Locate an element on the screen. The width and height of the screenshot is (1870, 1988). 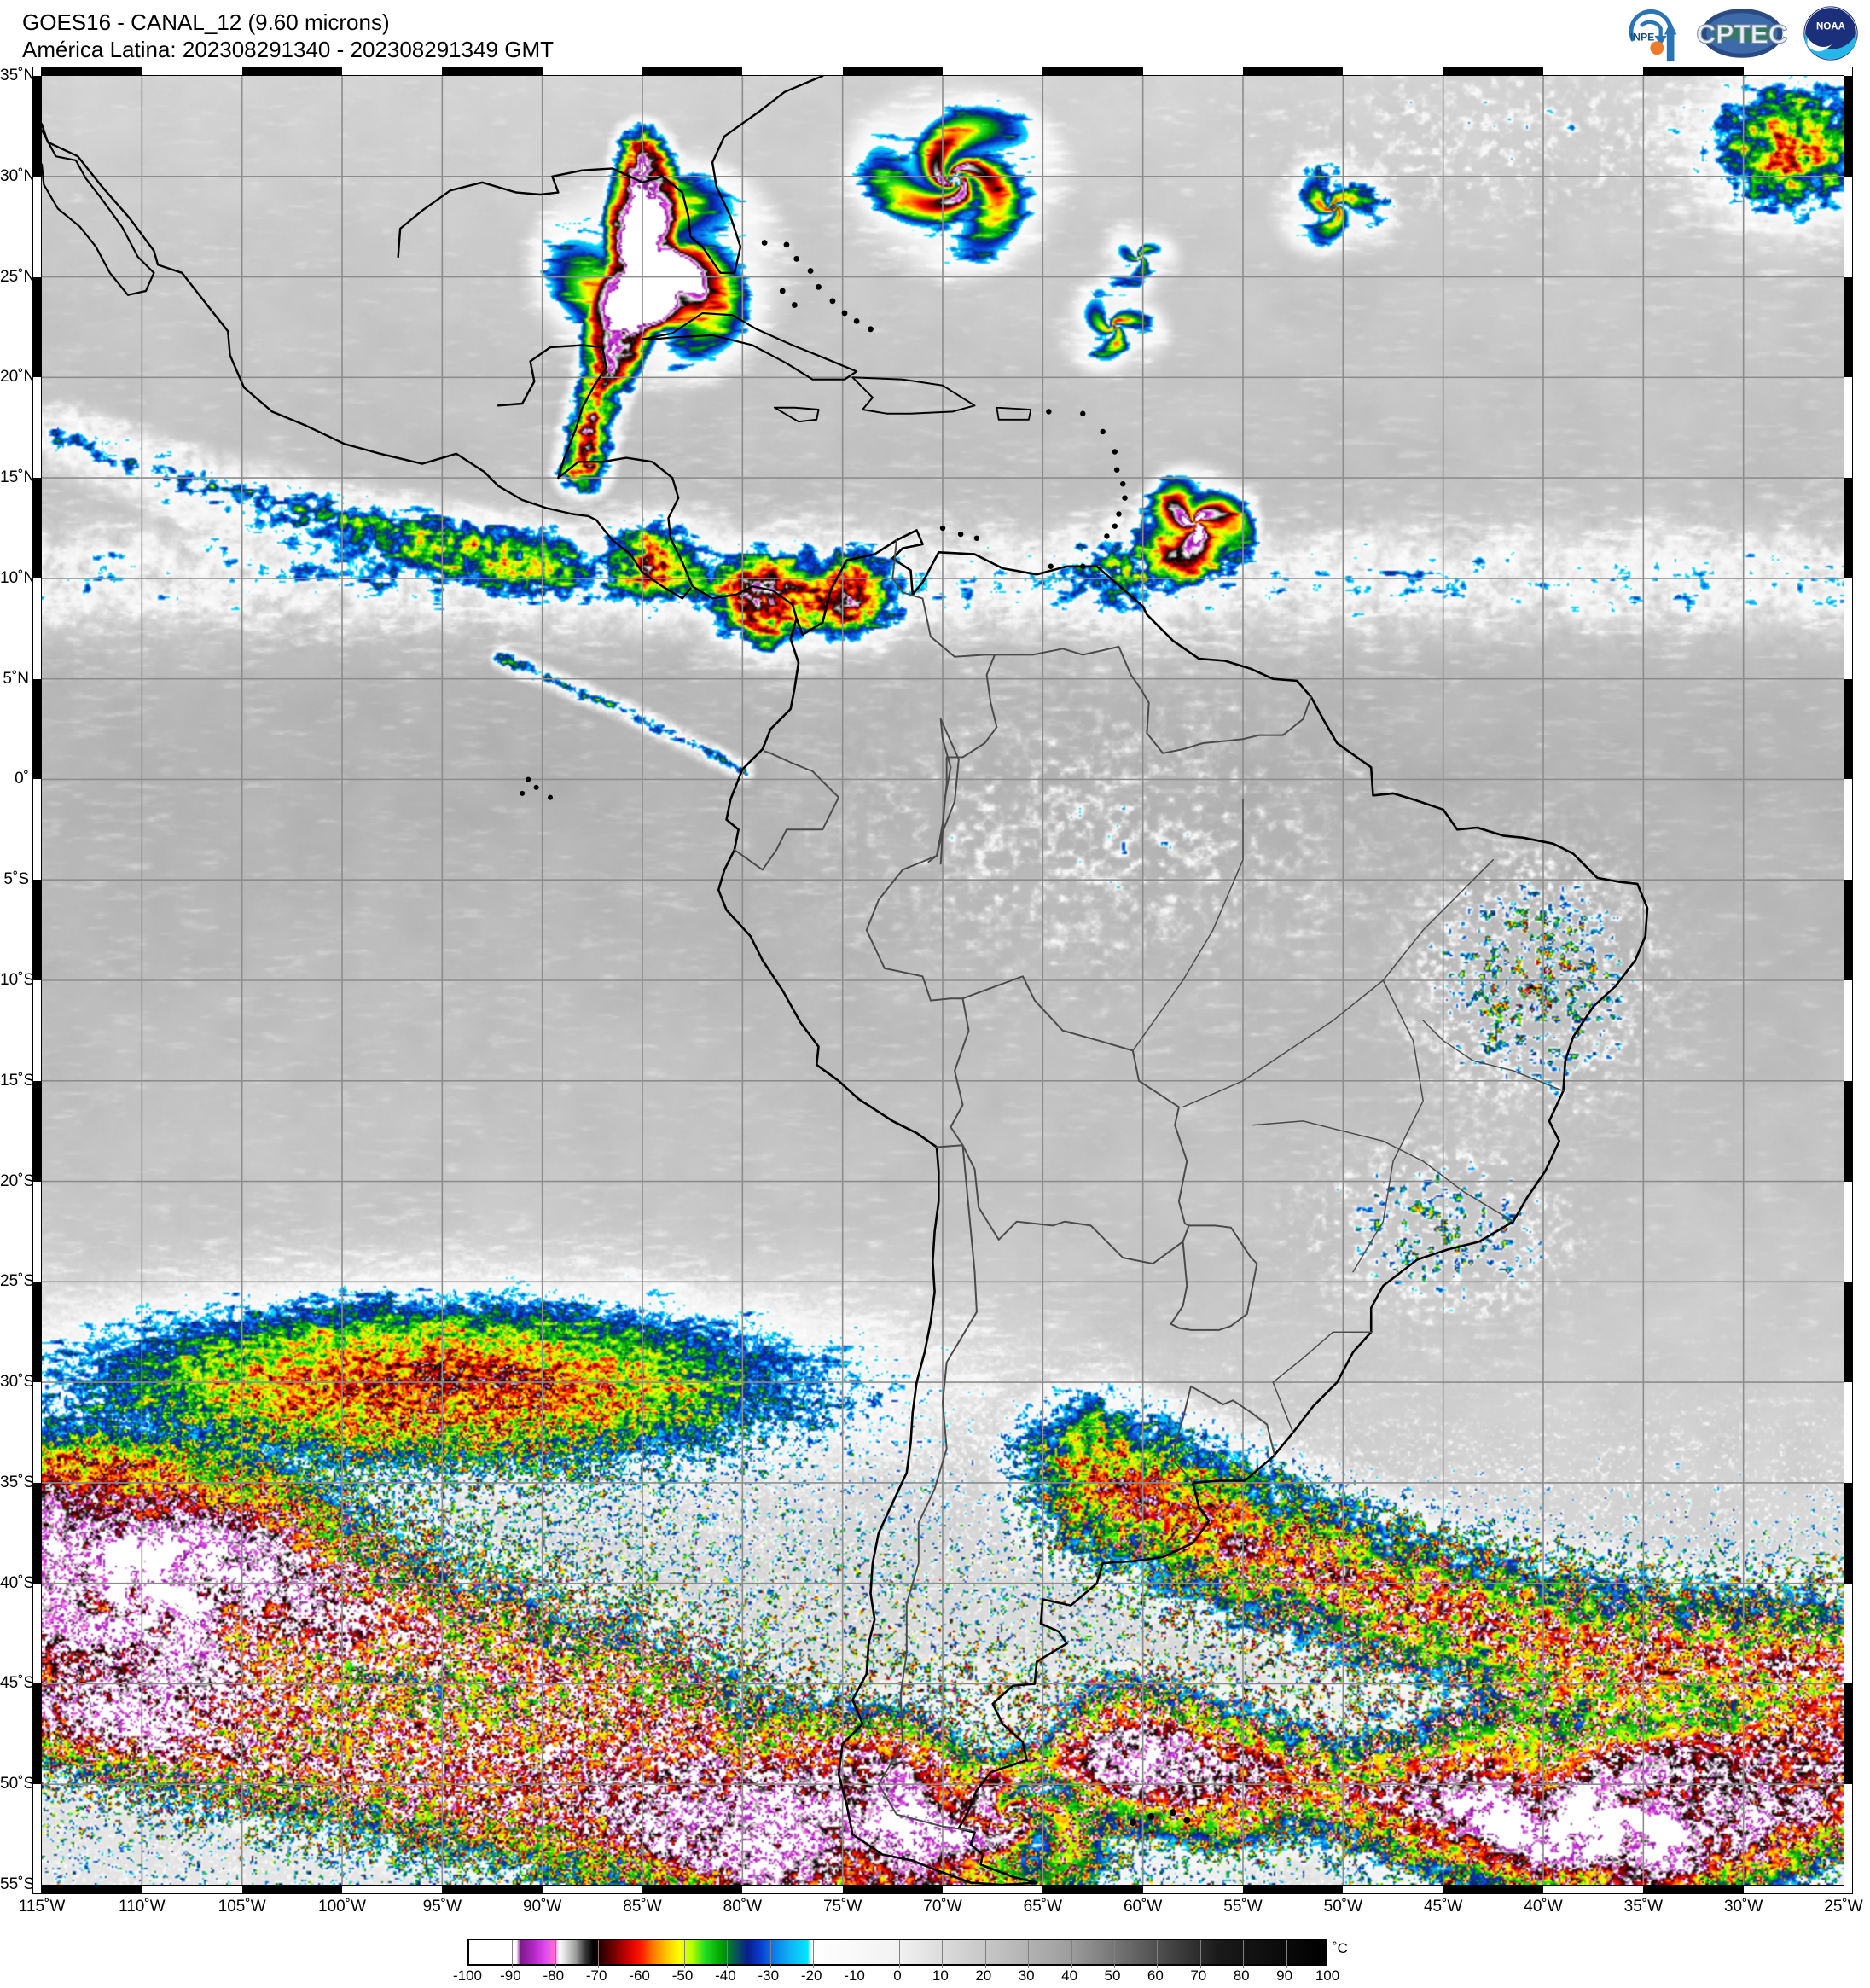
lon-tick-label: 95˚W is located at coordinates (442, 1906).